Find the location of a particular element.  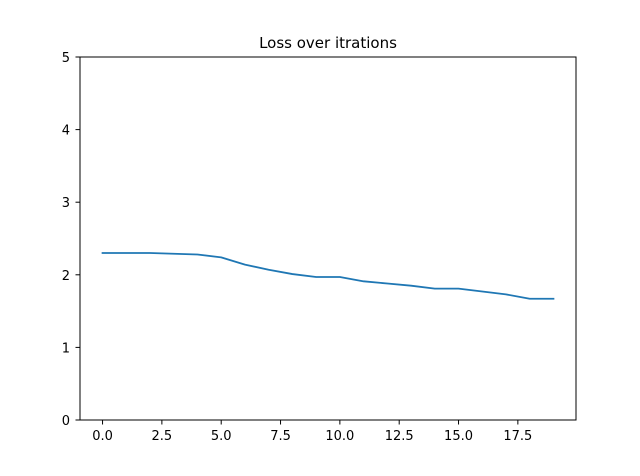

x-axis: 0.0 2.5 5.0 7.5 10.0 12.5 15.0 17.5 is located at coordinates (312, 432).